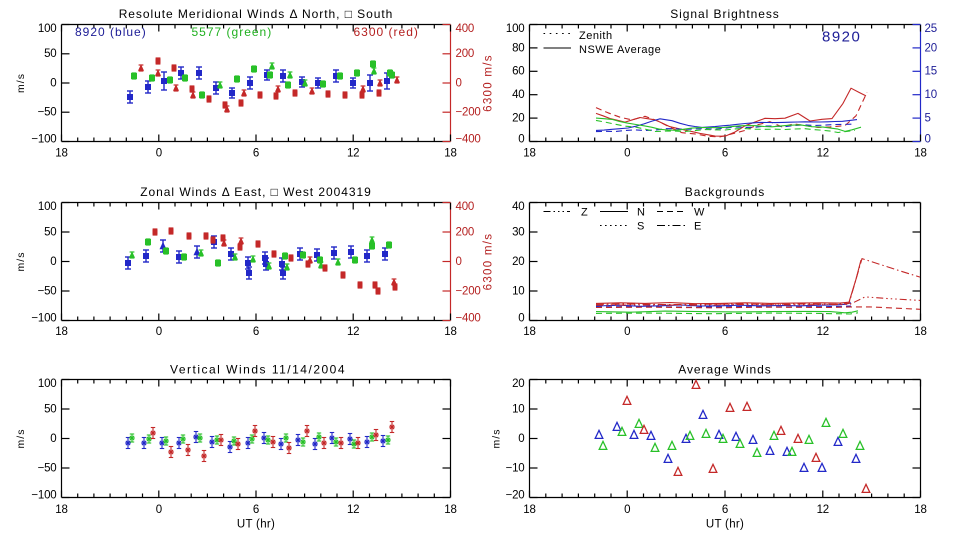 The image size is (960, 540). I want to click on svg-text: UT (hr), so click(725, 525).